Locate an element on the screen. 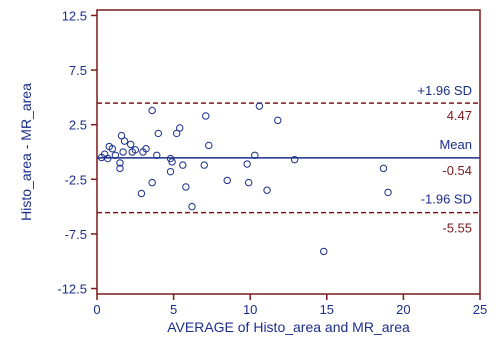  y-tick-label: -7.5 is located at coordinates (76, 234).